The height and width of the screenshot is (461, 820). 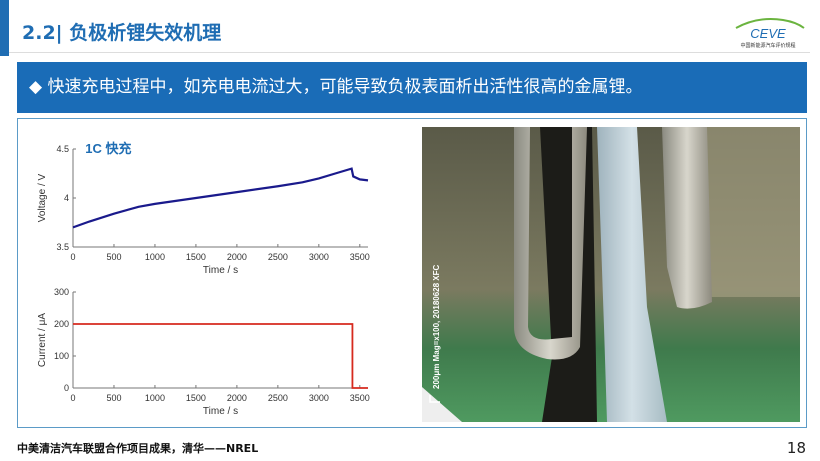 I want to click on page-number: 18, so click(x=796, y=448).